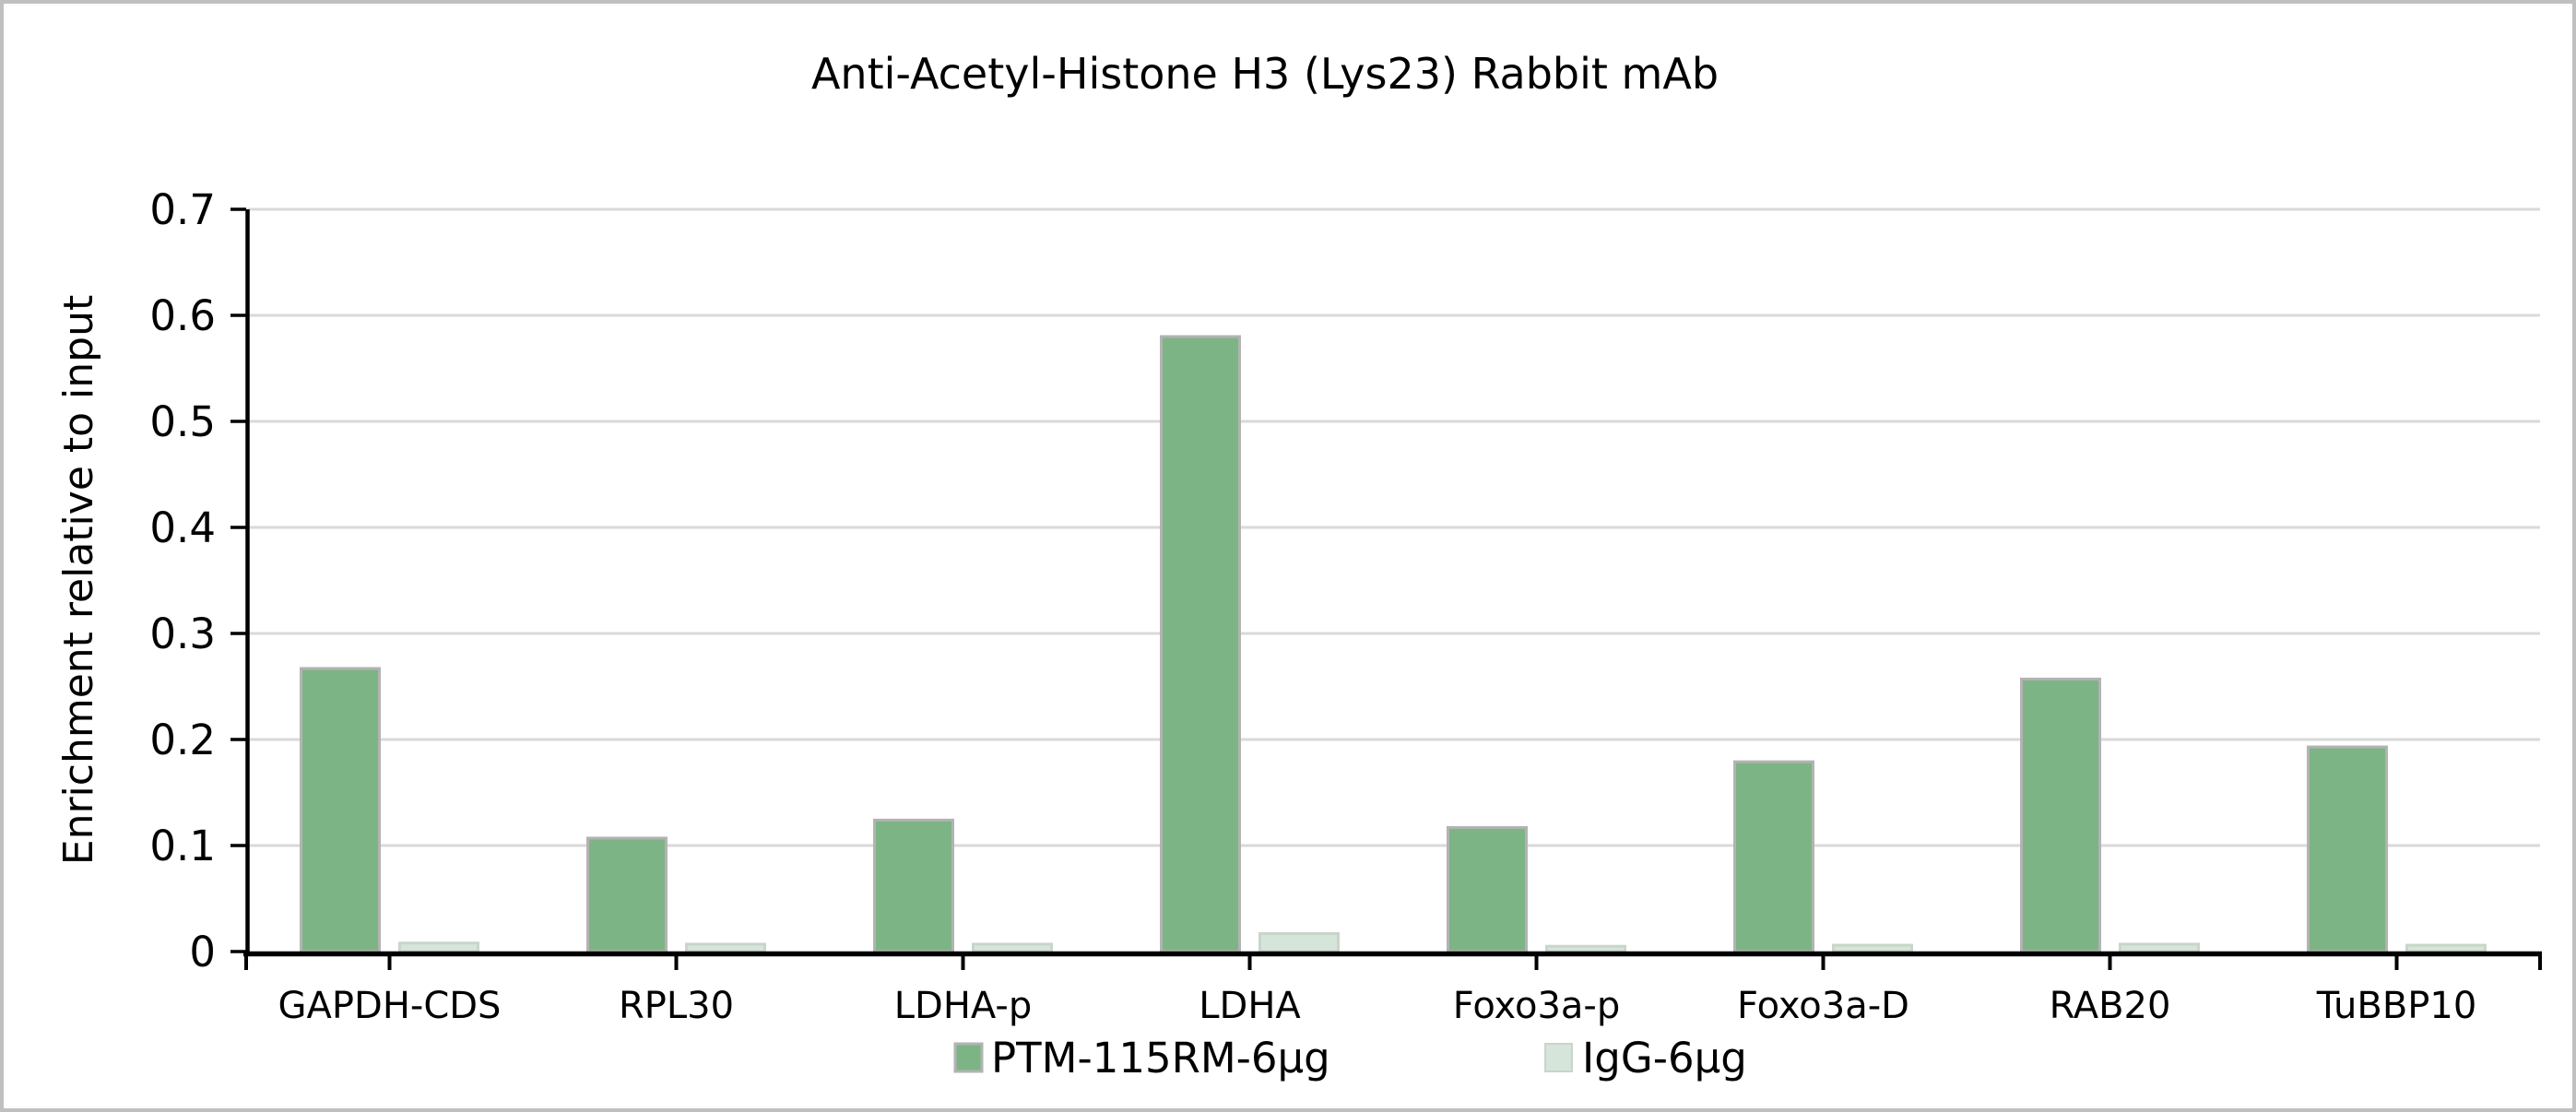 The image size is (2576, 1112). Describe the element at coordinates (182, 527) in the screenshot. I see `y-tick-label: 0.4` at that location.